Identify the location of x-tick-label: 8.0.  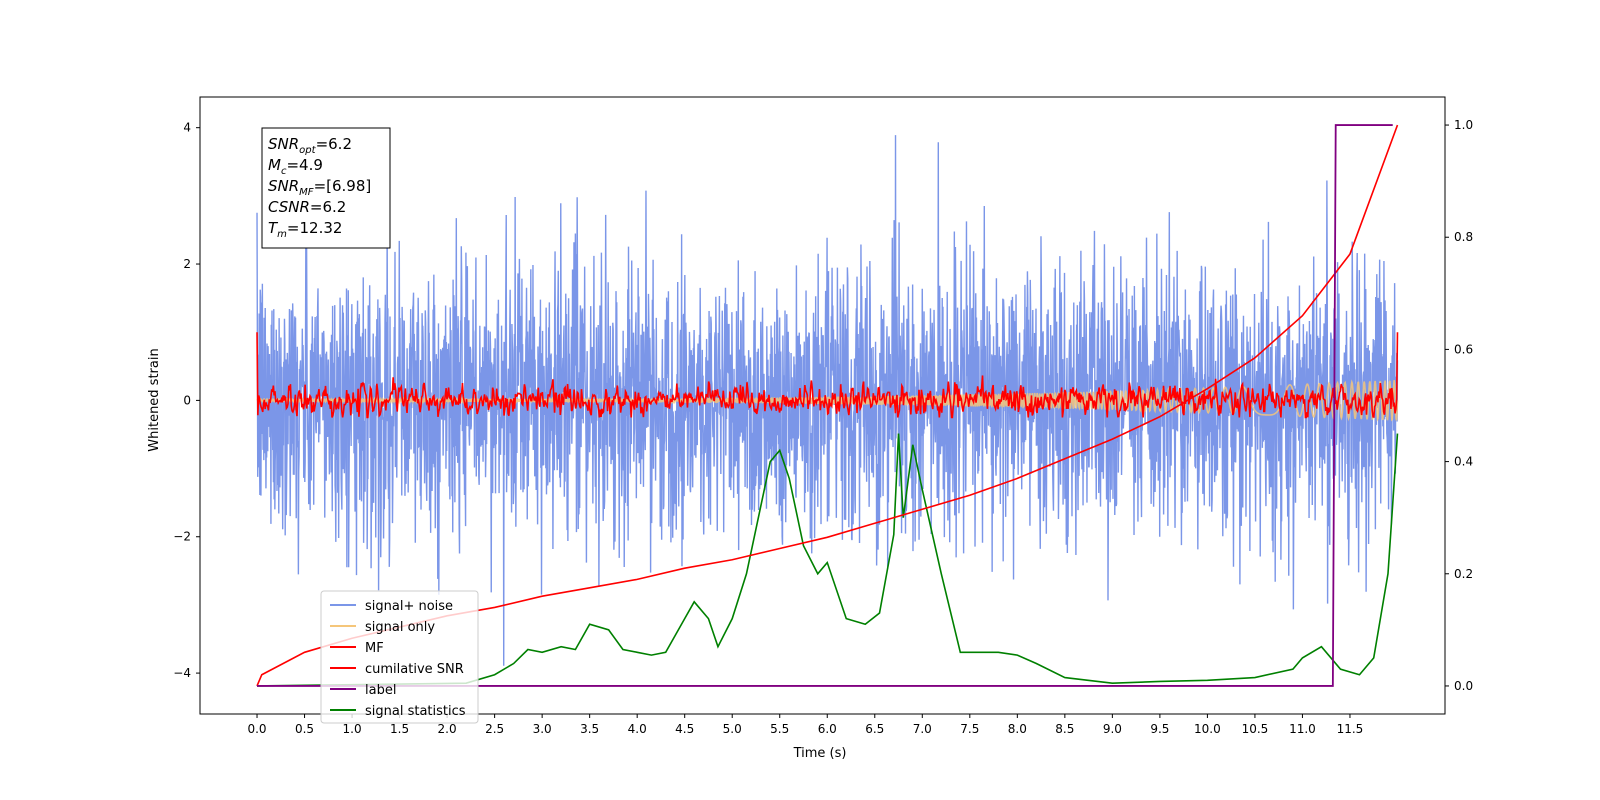
(1017, 729).